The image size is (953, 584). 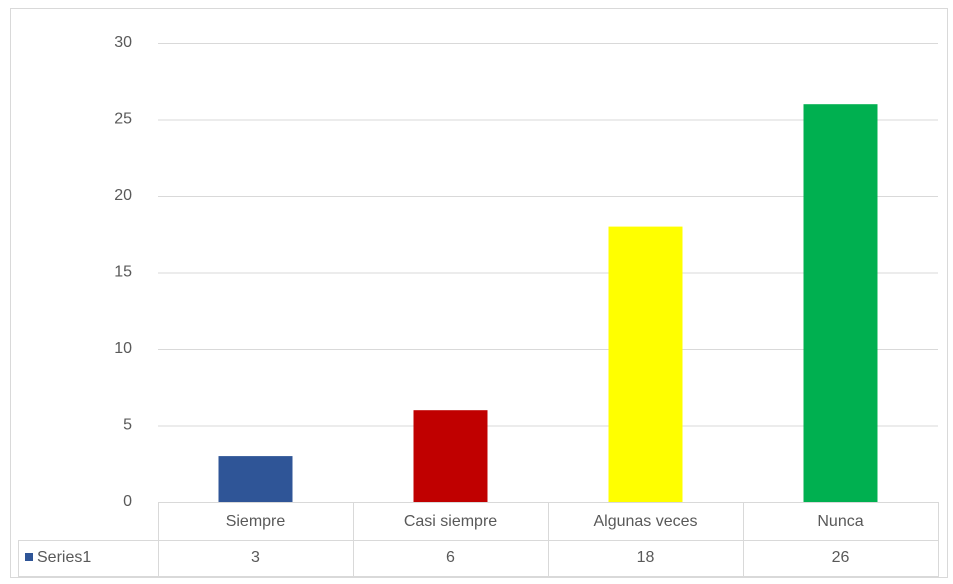 I want to click on y-tick-label: 30, so click(x=123, y=42).